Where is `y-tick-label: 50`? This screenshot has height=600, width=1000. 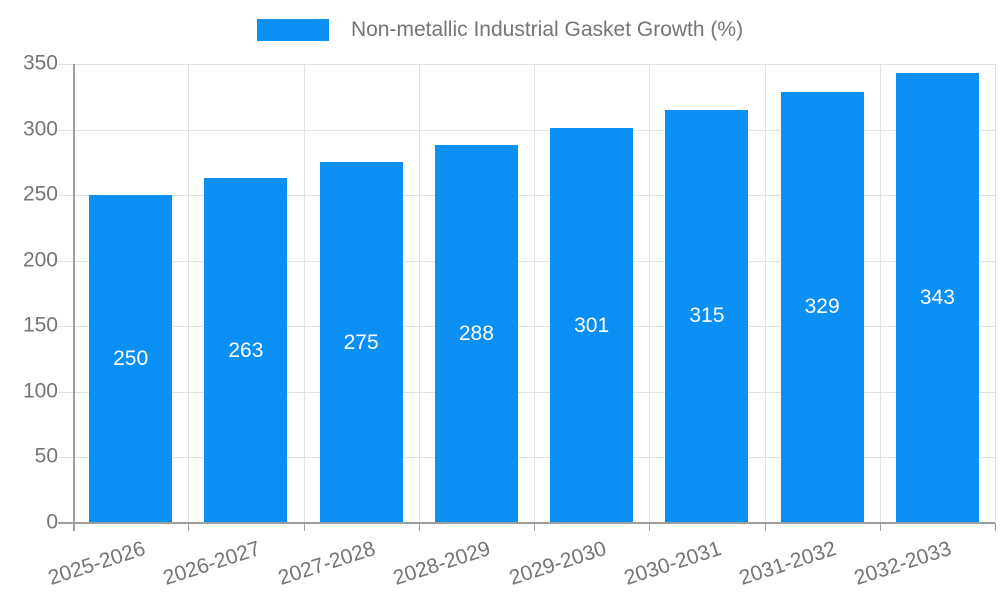
y-tick-label: 50 is located at coordinates (46, 456).